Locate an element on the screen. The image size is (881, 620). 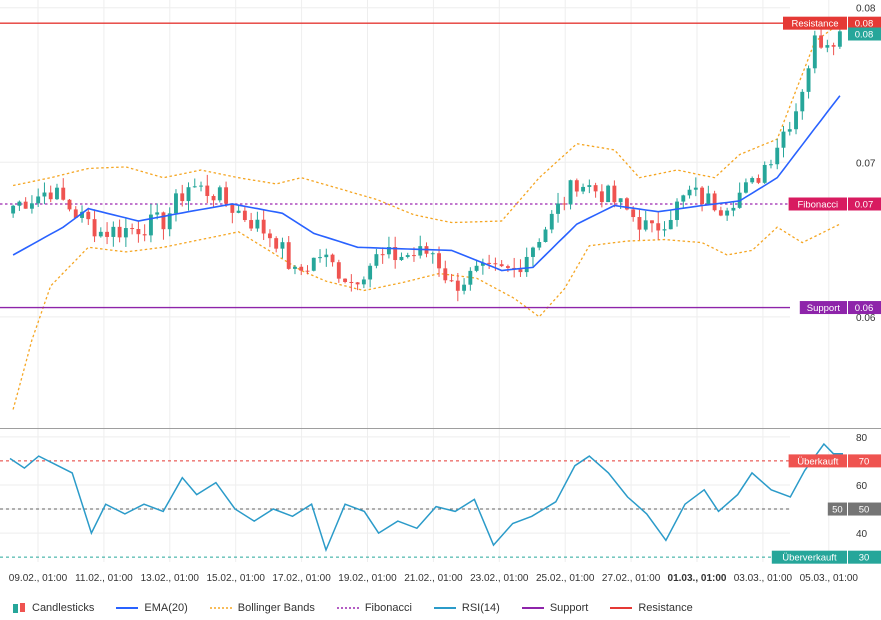
legend-label-rsi: RSI(14) is located at coordinates (480, 608).